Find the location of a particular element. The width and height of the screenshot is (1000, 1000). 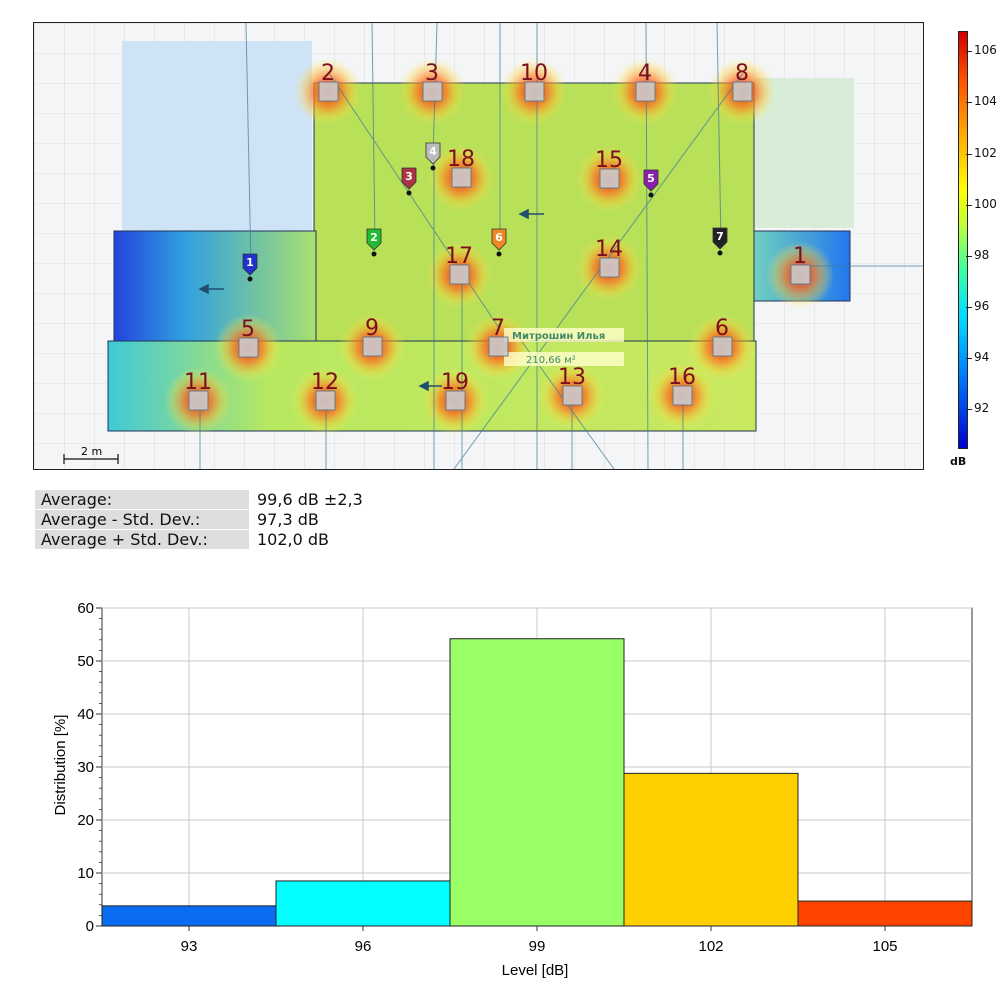

client-marker-5: 5 is located at coordinates (651, 183).